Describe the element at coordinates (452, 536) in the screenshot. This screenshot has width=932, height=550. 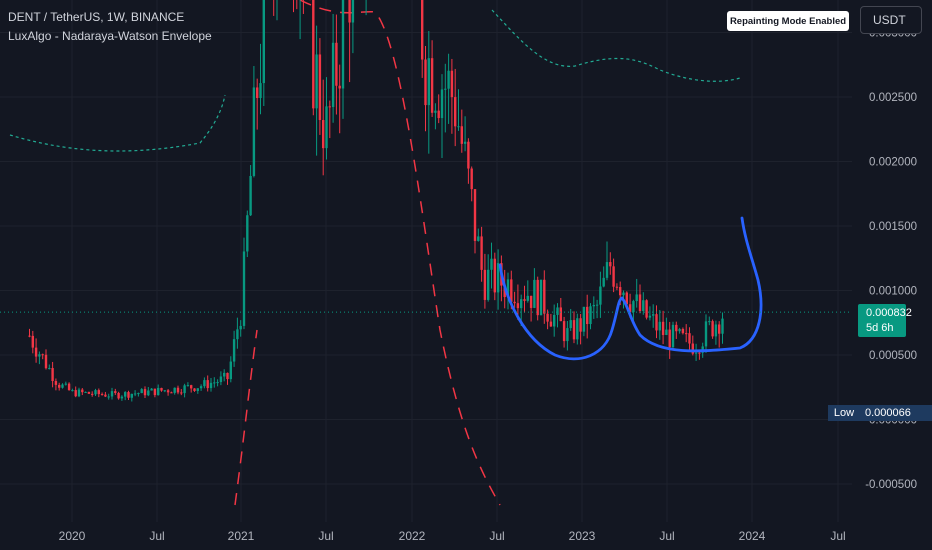
I see `time-axis: 2020 Jul 2021 Jul 2022 Jul 2023 Jul 2024 Jul` at that location.